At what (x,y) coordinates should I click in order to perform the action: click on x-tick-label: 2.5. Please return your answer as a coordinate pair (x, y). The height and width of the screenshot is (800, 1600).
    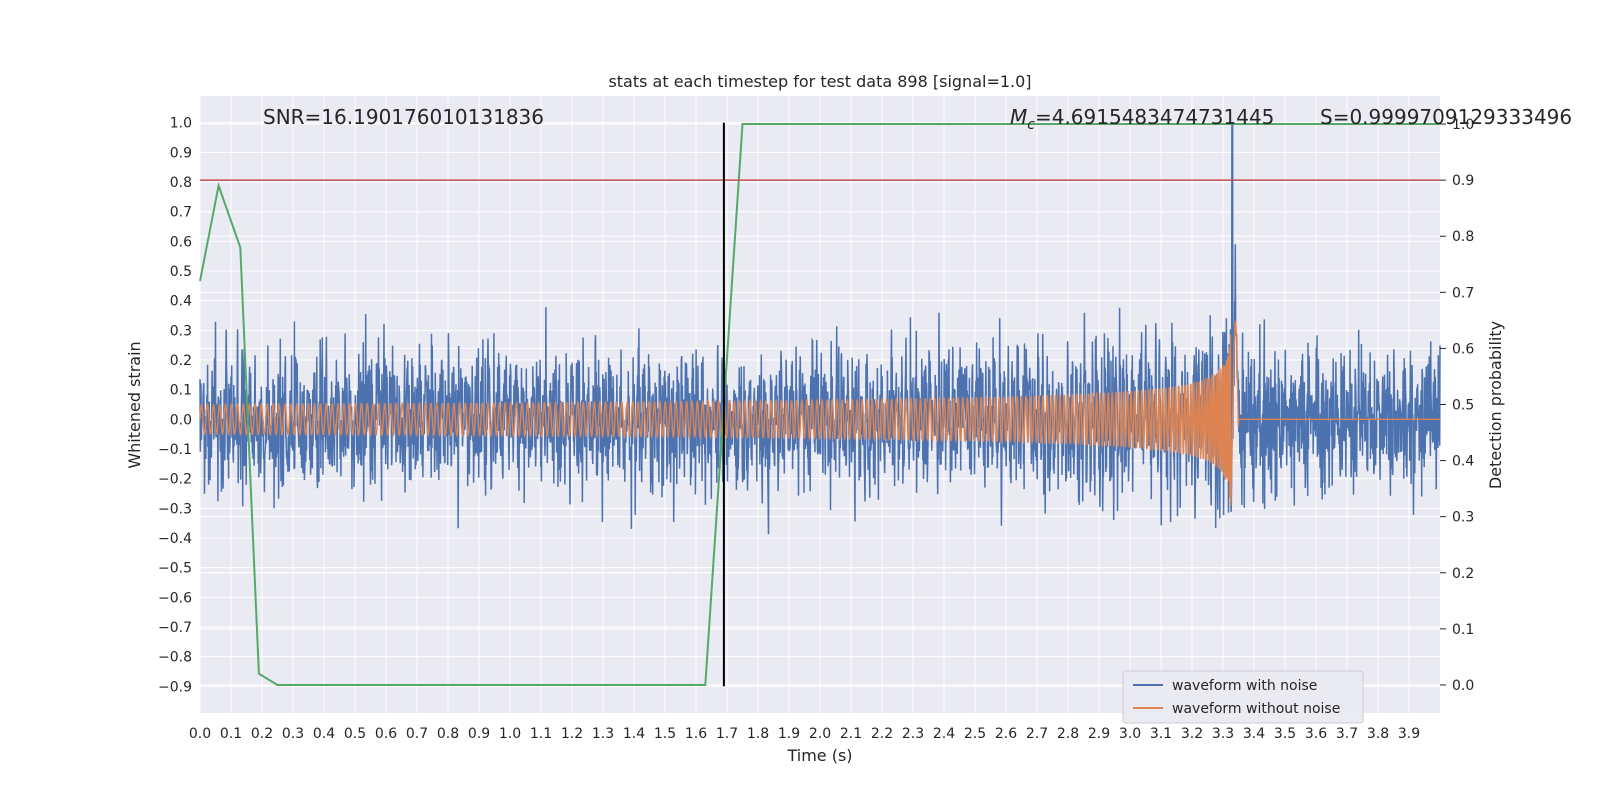
    Looking at the image, I should click on (975, 734).